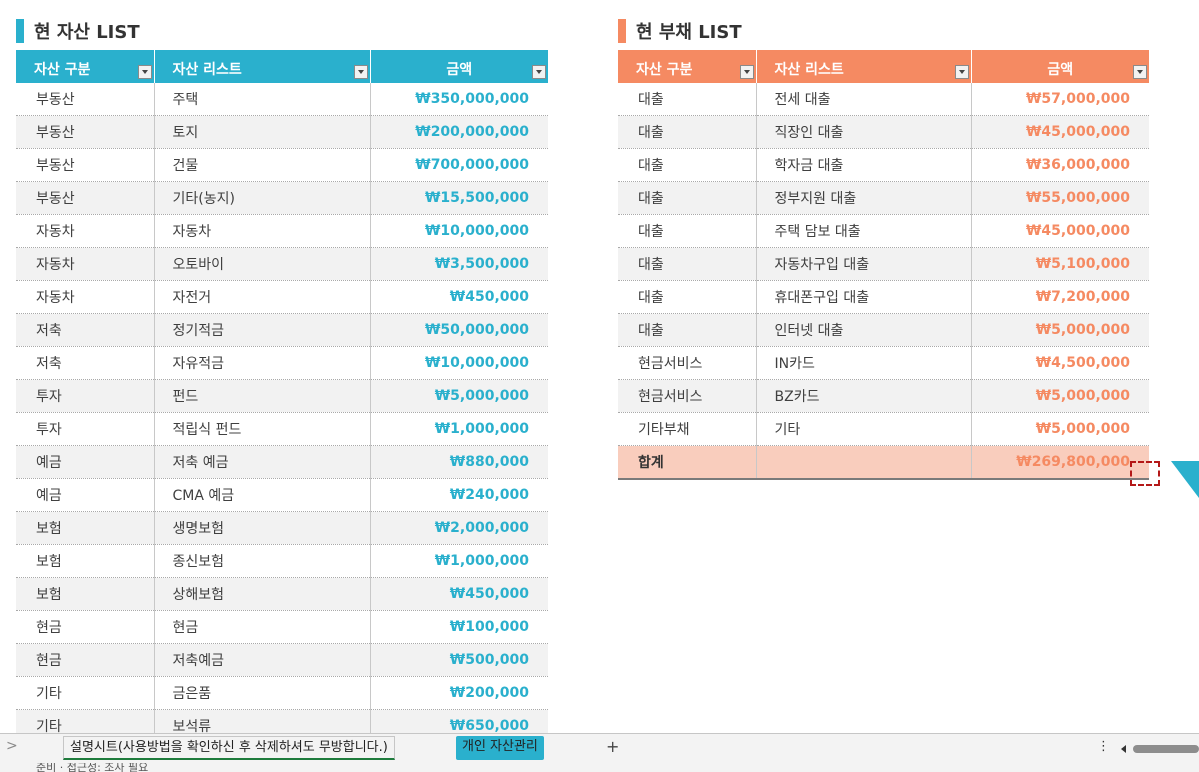 The image size is (1199, 772). What do you see at coordinates (1103, 746) in the screenshot?
I see `more-options-icon: ⋮` at bounding box center [1103, 746].